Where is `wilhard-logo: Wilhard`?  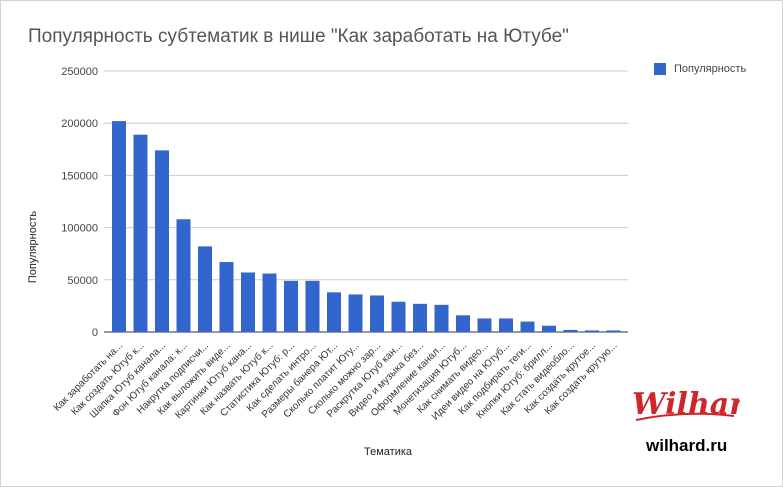 wilhard-logo: Wilhard is located at coordinates (686, 404).